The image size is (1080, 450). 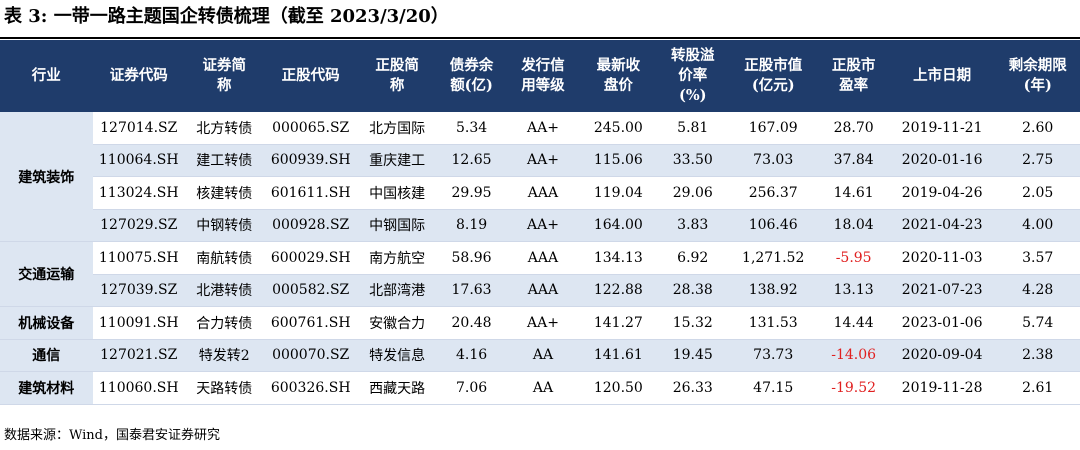 What do you see at coordinates (942, 76) in the screenshot?
I see `column-header: 上市日期` at bounding box center [942, 76].